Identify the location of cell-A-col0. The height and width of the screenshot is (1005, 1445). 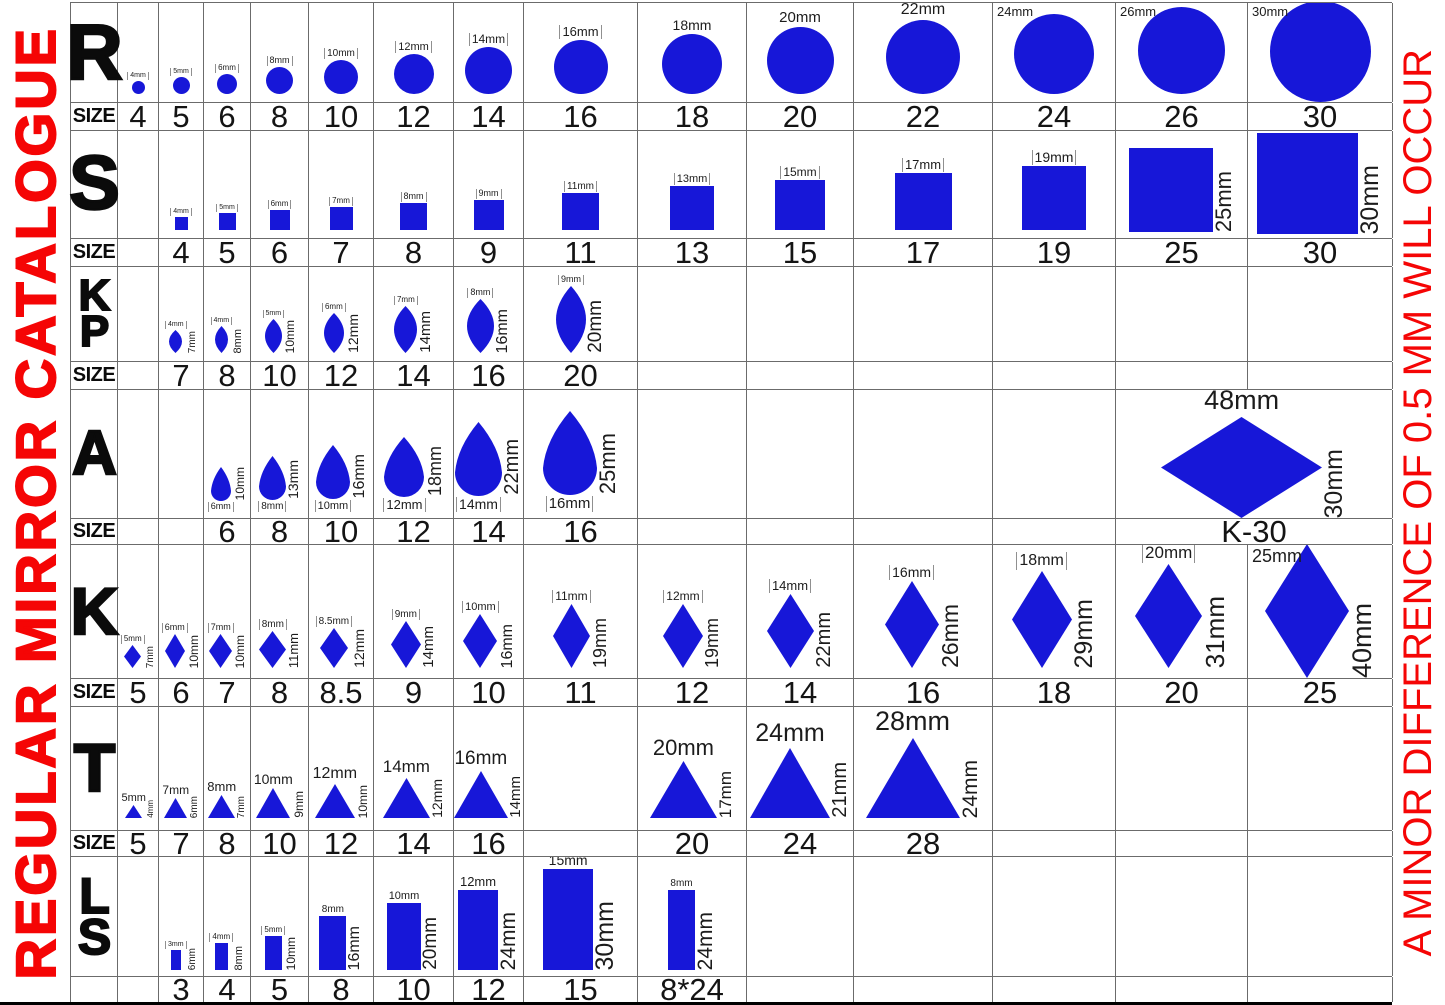
(138, 454).